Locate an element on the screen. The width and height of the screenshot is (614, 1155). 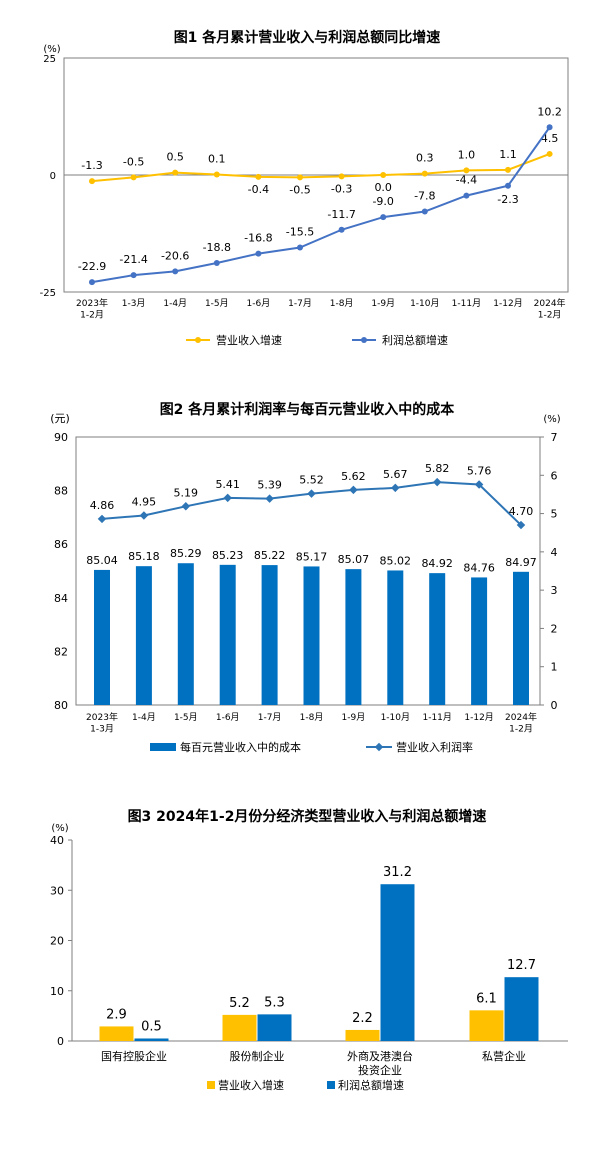
chart2-x-tick: 1-7月 is located at coordinates (270, 717).